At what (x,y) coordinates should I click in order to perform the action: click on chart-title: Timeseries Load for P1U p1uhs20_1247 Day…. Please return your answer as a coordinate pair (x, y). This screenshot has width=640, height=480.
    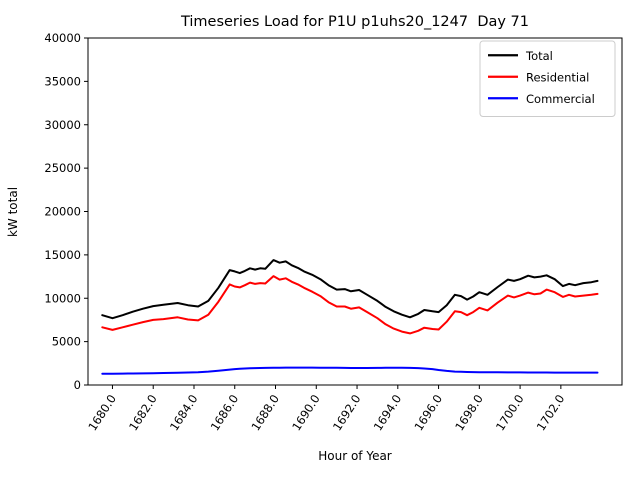
    Looking at the image, I should click on (354, 22).